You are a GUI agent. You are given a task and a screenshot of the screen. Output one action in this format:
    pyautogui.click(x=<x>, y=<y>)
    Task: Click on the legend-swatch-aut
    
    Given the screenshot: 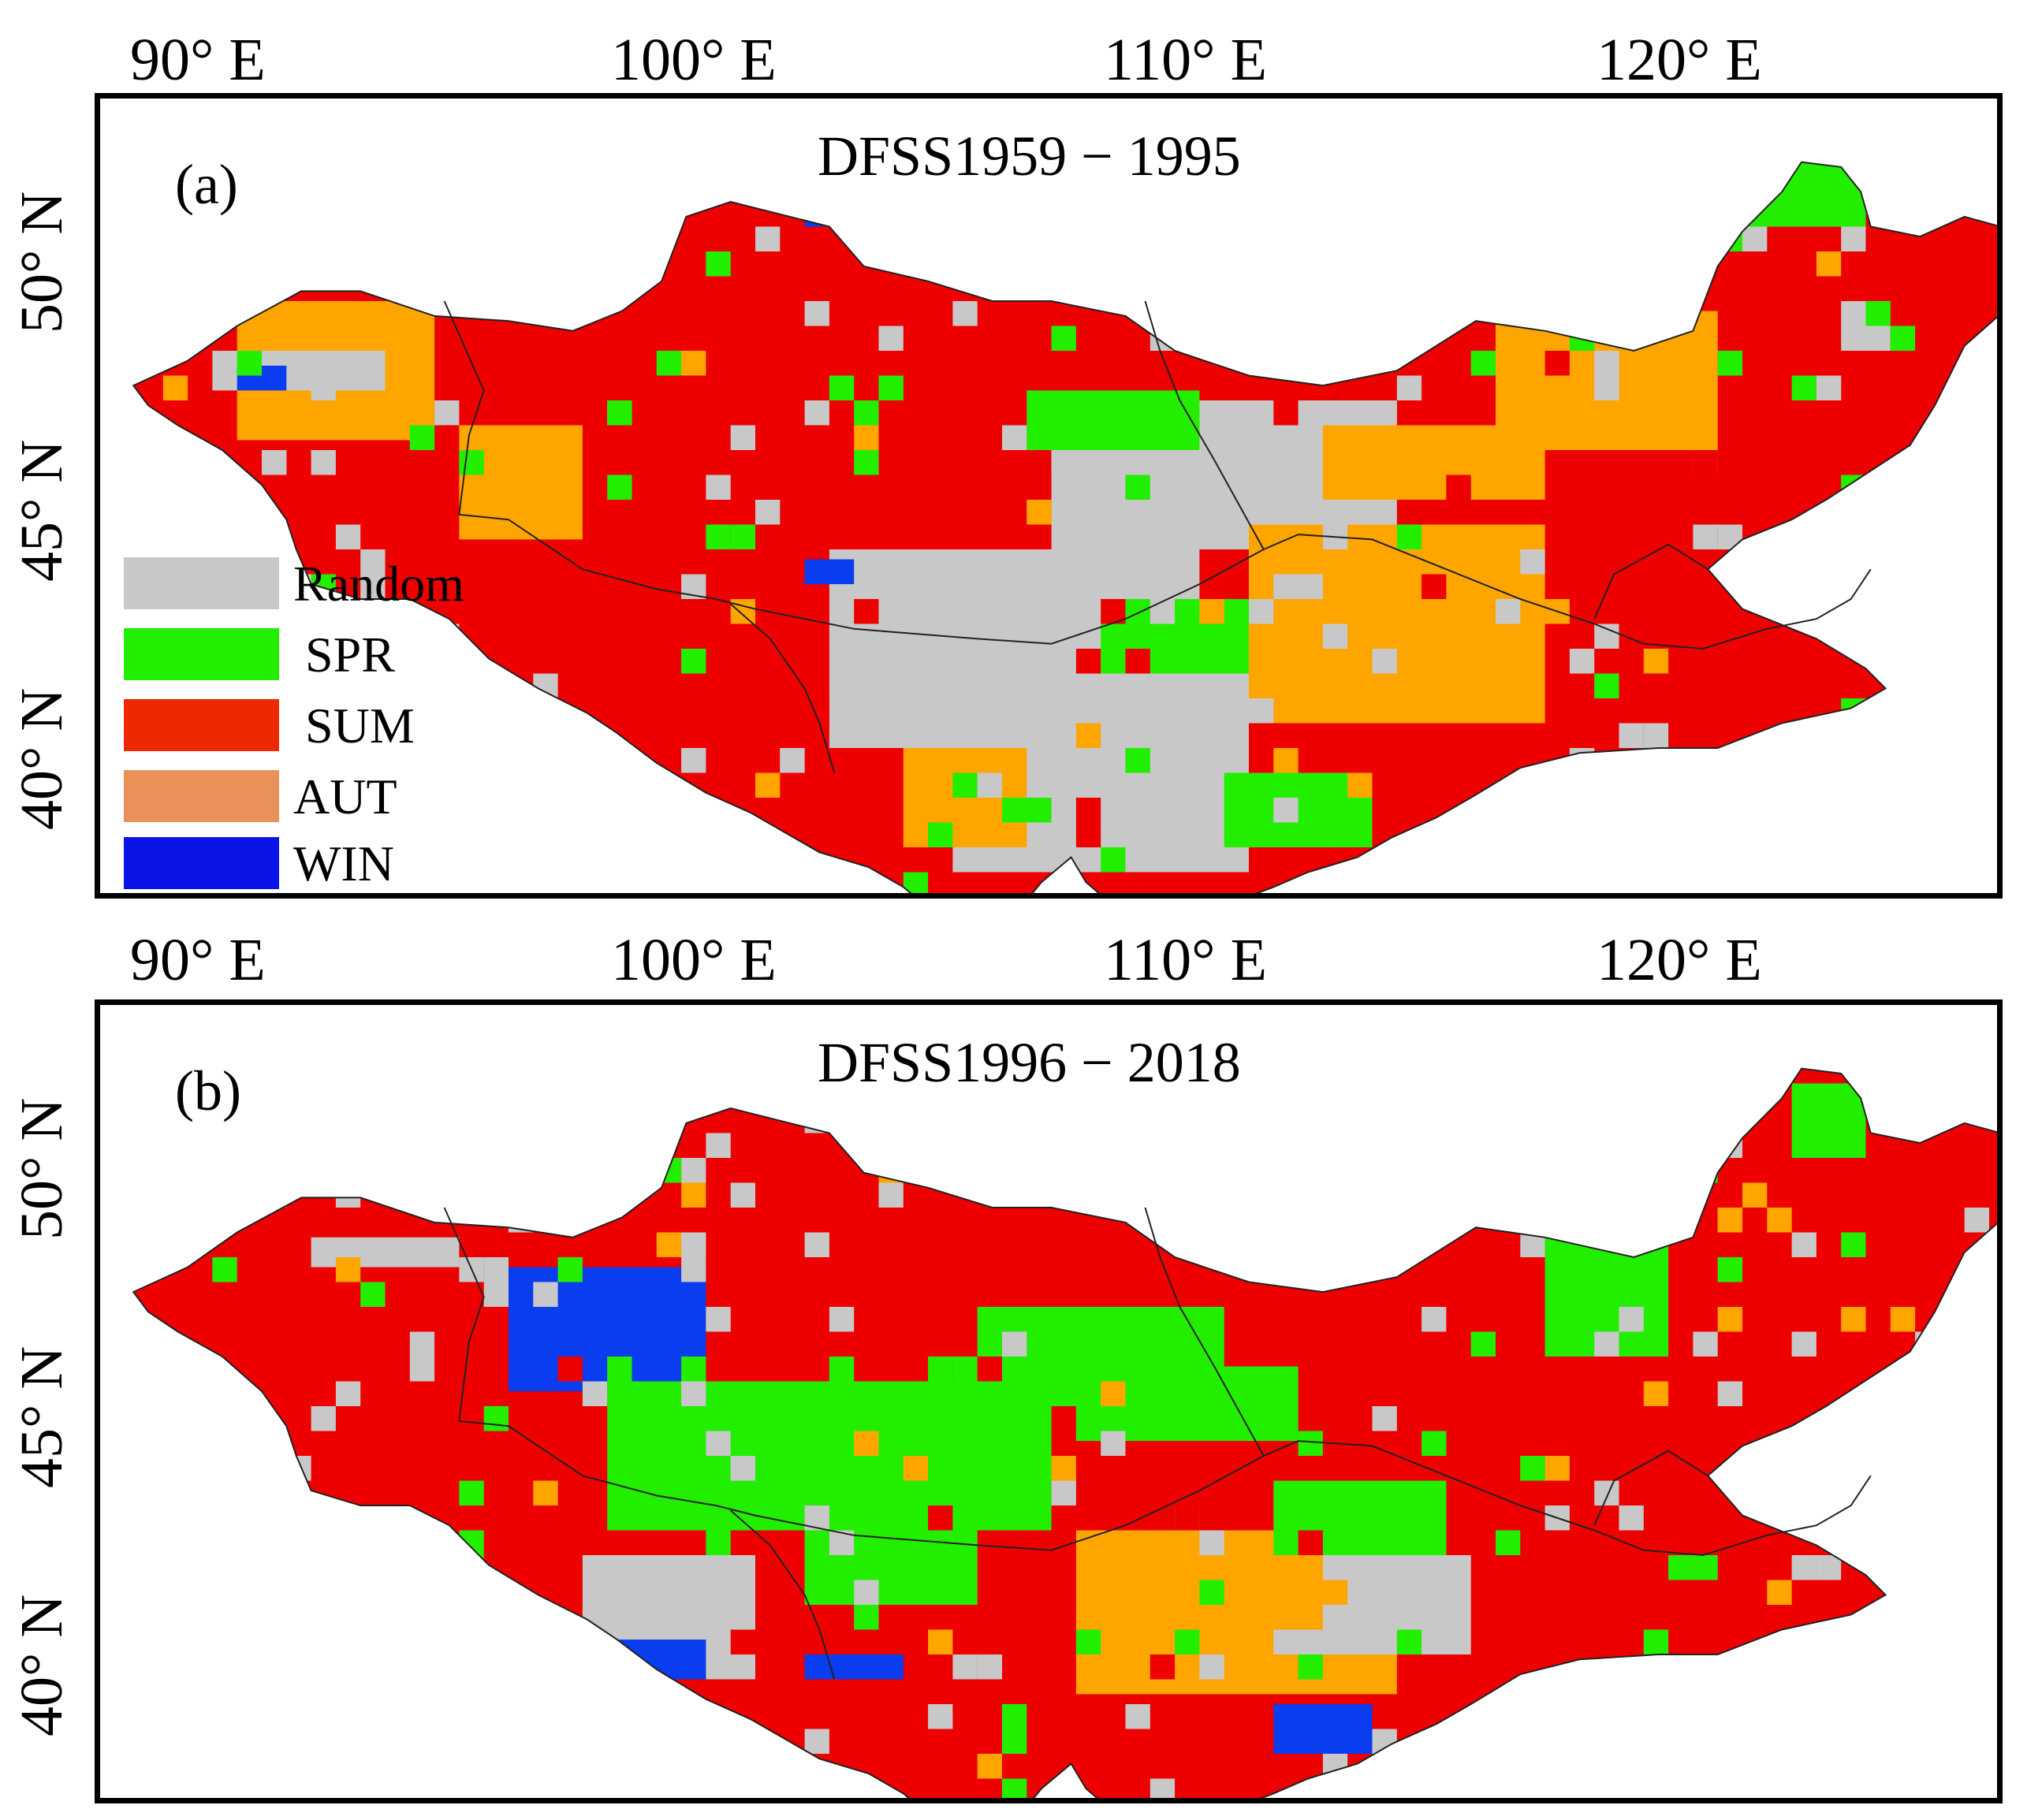 What is the action you would take?
    pyautogui.click(x=201, y=796)
    